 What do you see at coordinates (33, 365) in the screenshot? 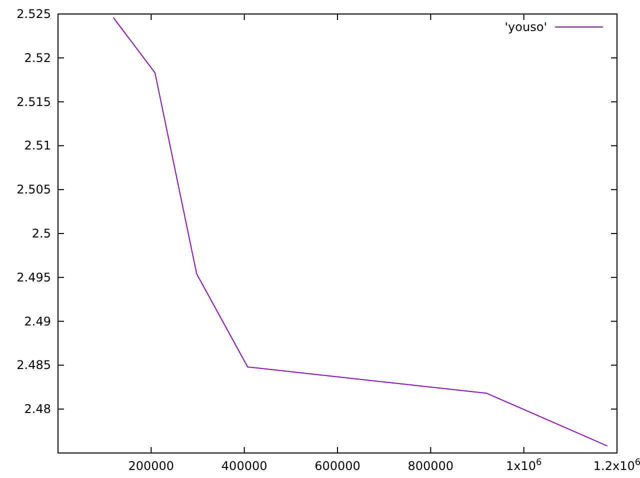
I see `y-tick-label: 2.485` at bounding box center [33, 365].